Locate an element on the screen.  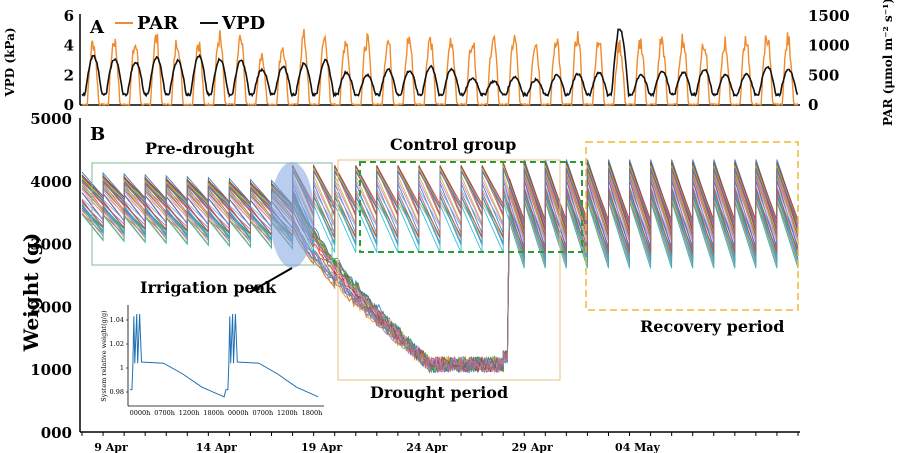
inset-y-axis-label: System relative weight(g/g) is located at coordinates (104, 356).